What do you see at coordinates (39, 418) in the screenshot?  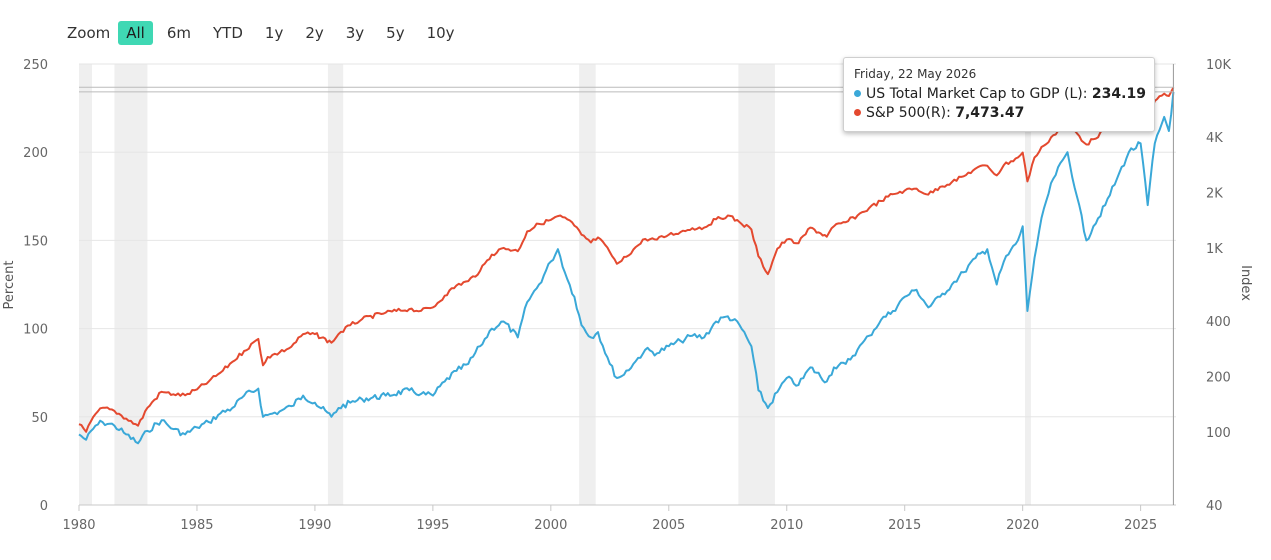 I see `y-left-tick-label: 50` at bounding box center [39, 418].